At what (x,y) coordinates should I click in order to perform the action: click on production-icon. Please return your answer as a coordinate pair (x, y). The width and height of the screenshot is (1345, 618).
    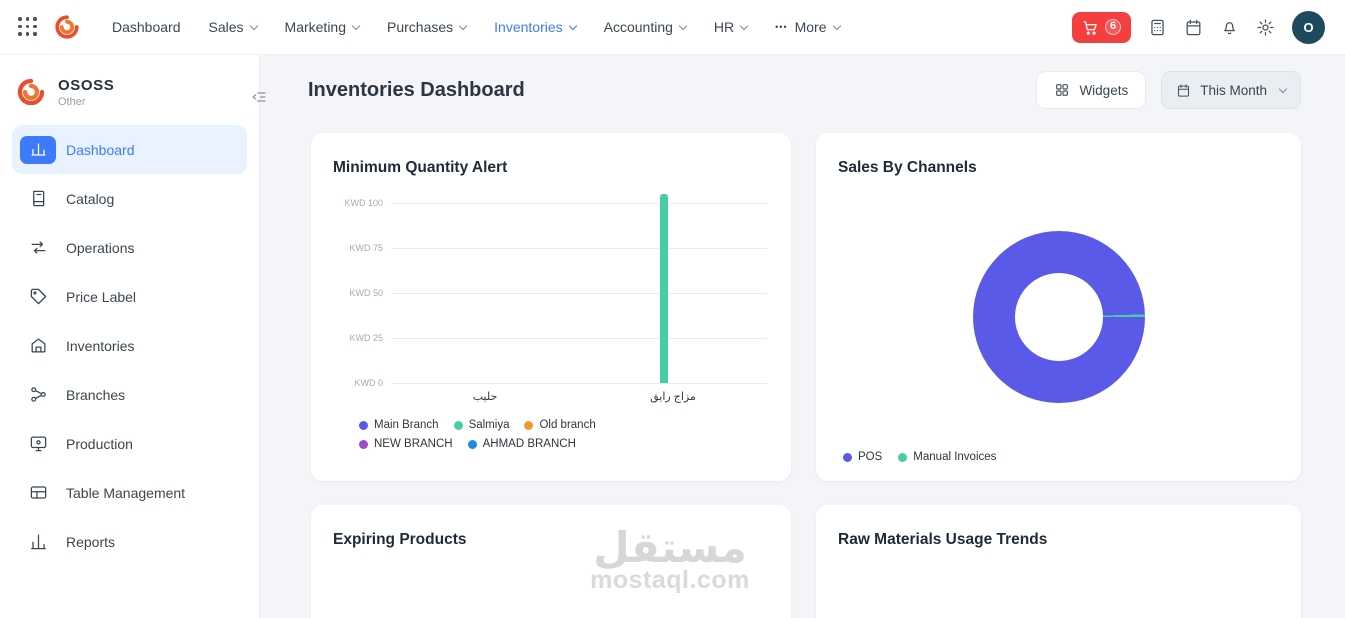
    Looking at the image, I should click on (38, 444).